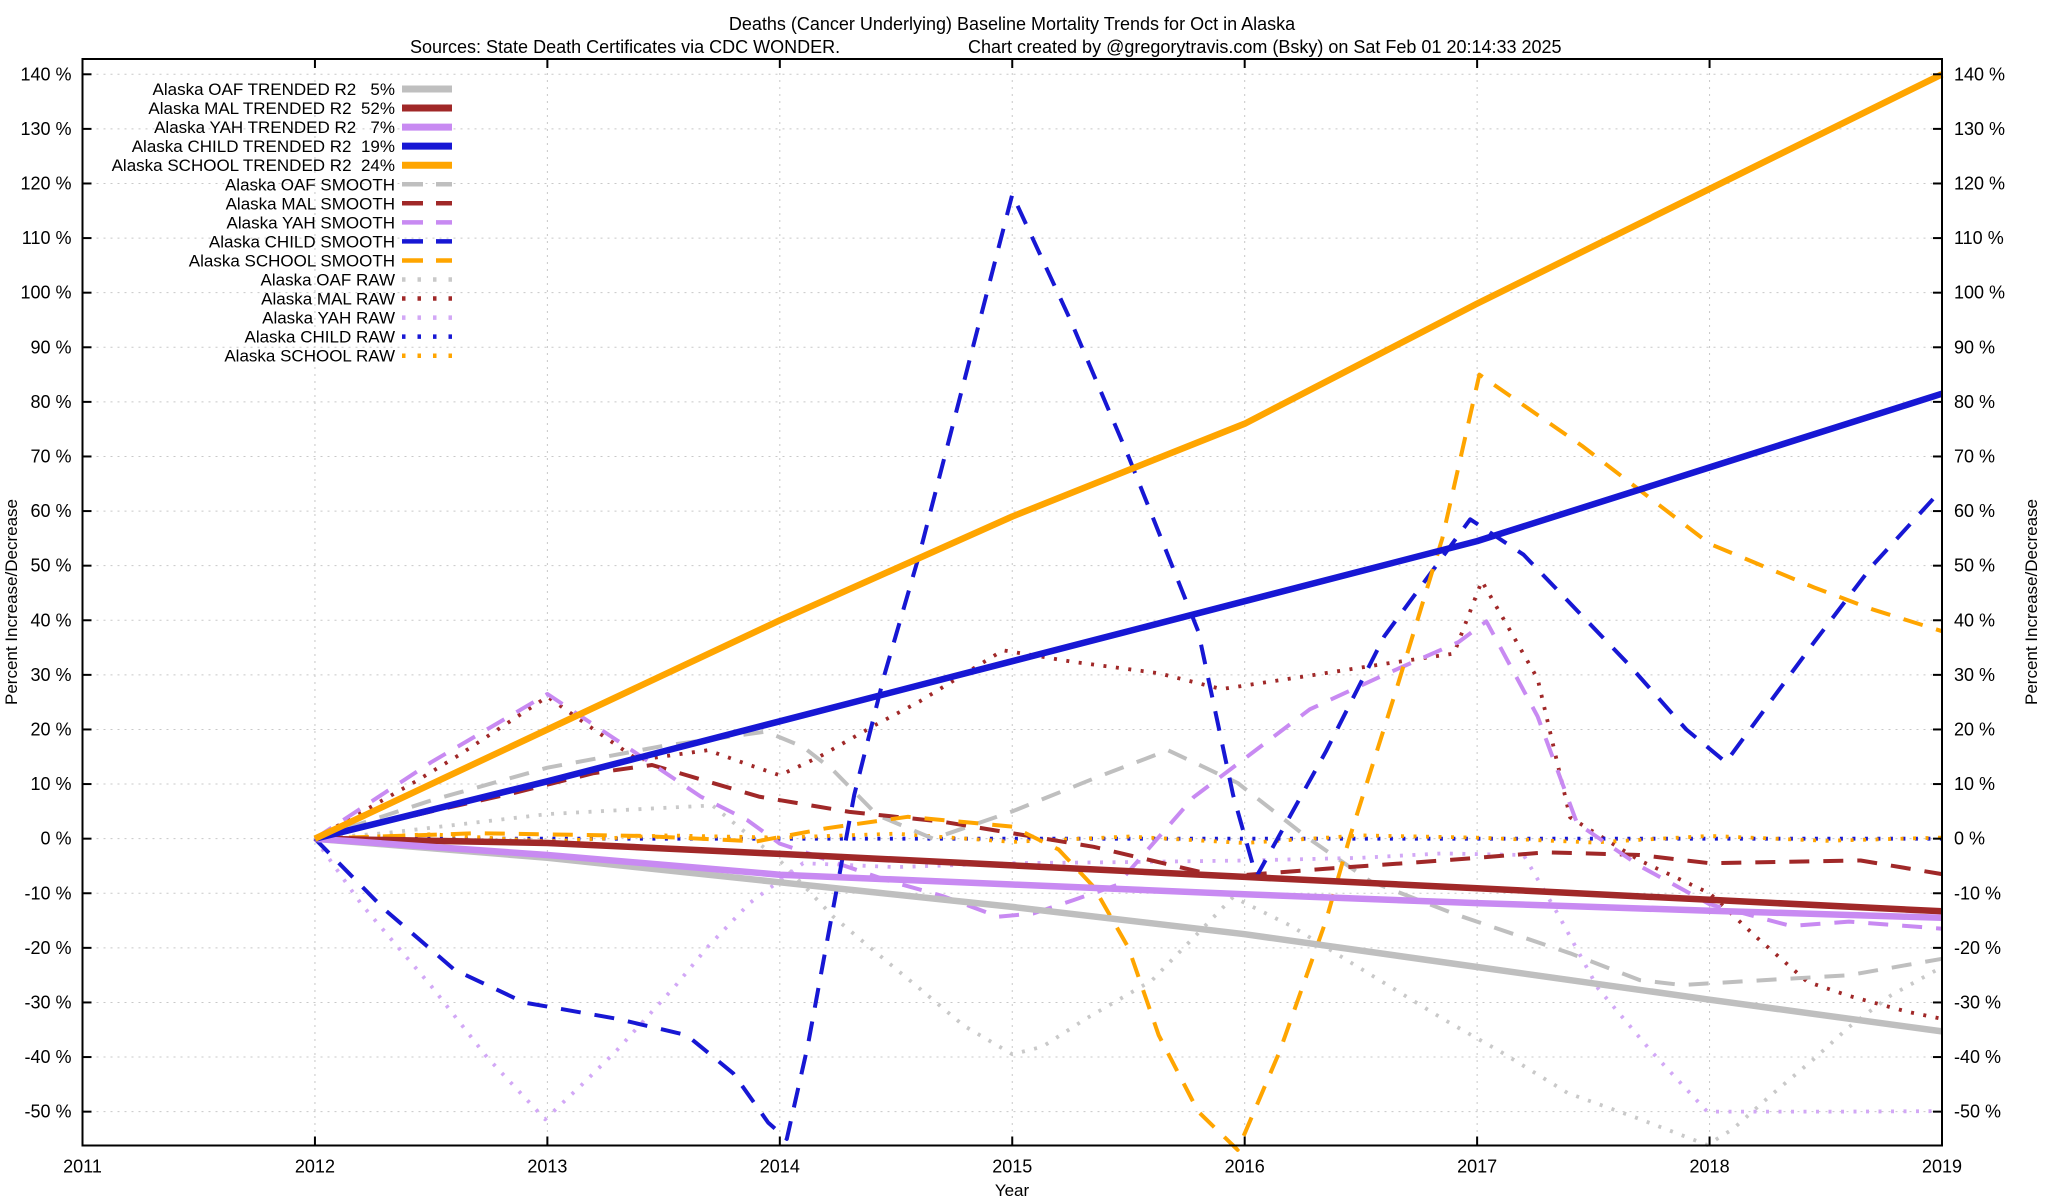  Describe the element at coordinates (47, 893) in the screenshot. I see `y-tick-label-left: -10 %` at that location.